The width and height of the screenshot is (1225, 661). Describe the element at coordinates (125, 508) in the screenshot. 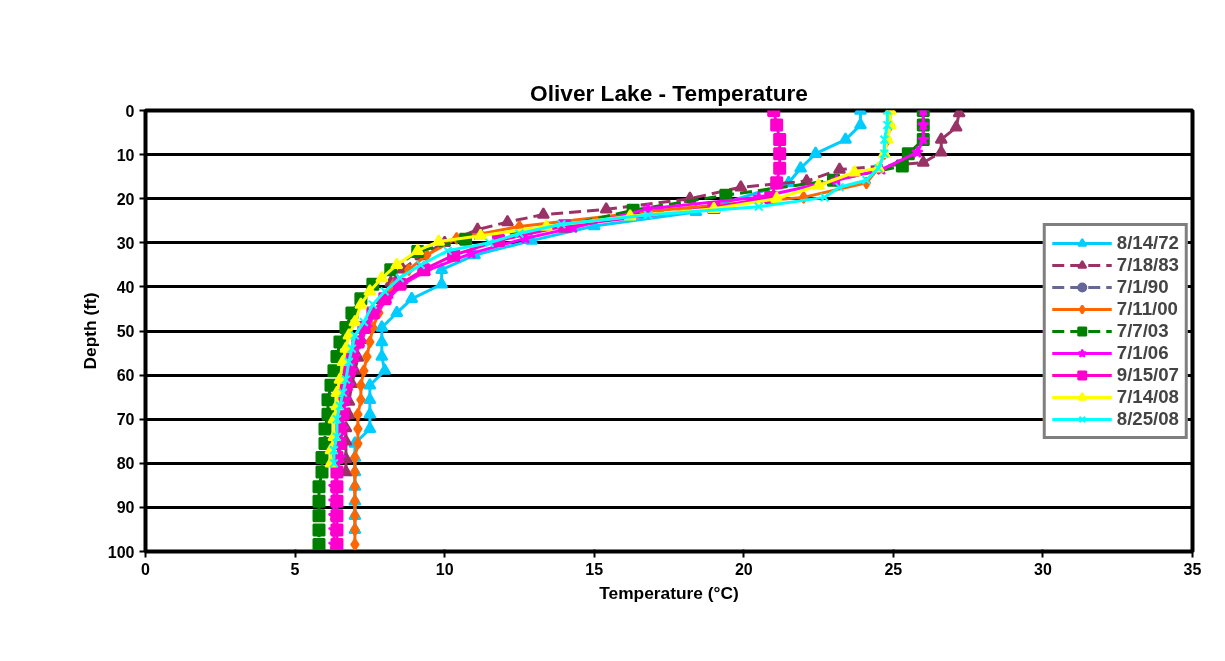

I see `y-tick-label: 90` at that location.